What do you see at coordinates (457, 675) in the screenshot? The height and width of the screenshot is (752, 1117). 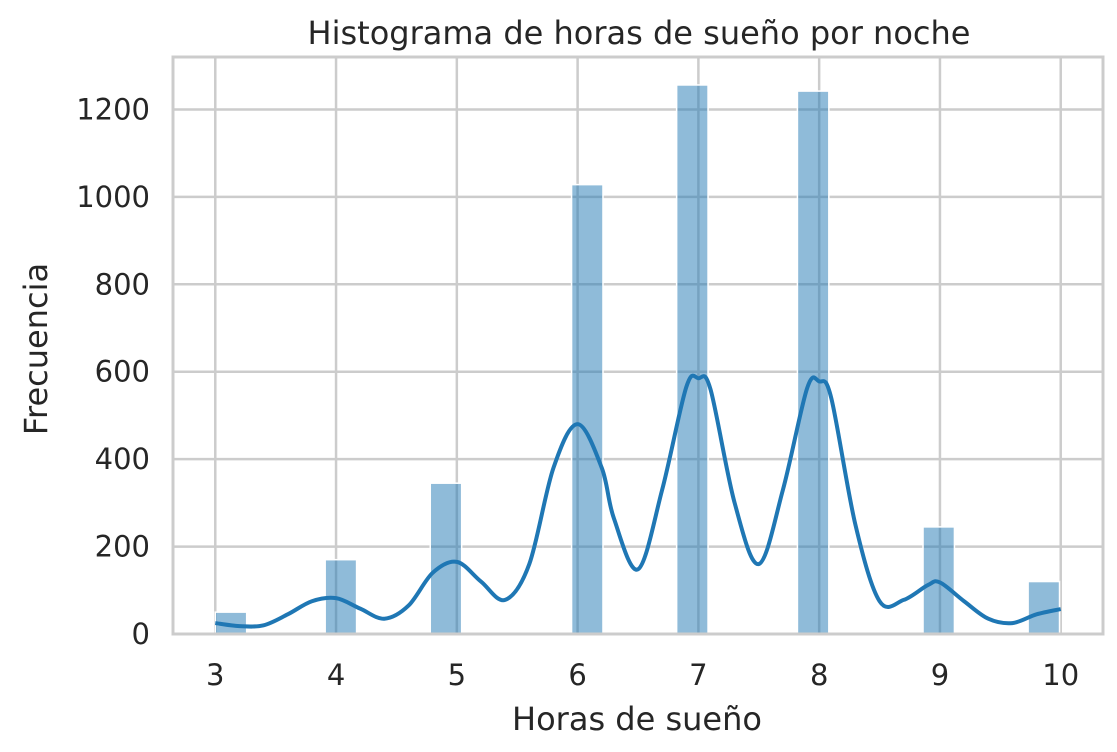 I see `x-tick-label: 5` at bounding box center [457, 675].